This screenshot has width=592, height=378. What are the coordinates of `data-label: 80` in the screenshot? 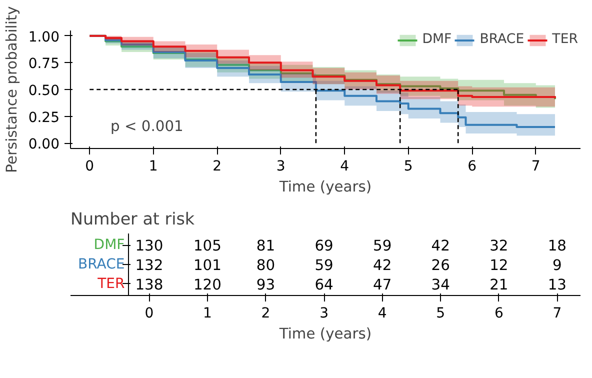 It's located at (266, 265).